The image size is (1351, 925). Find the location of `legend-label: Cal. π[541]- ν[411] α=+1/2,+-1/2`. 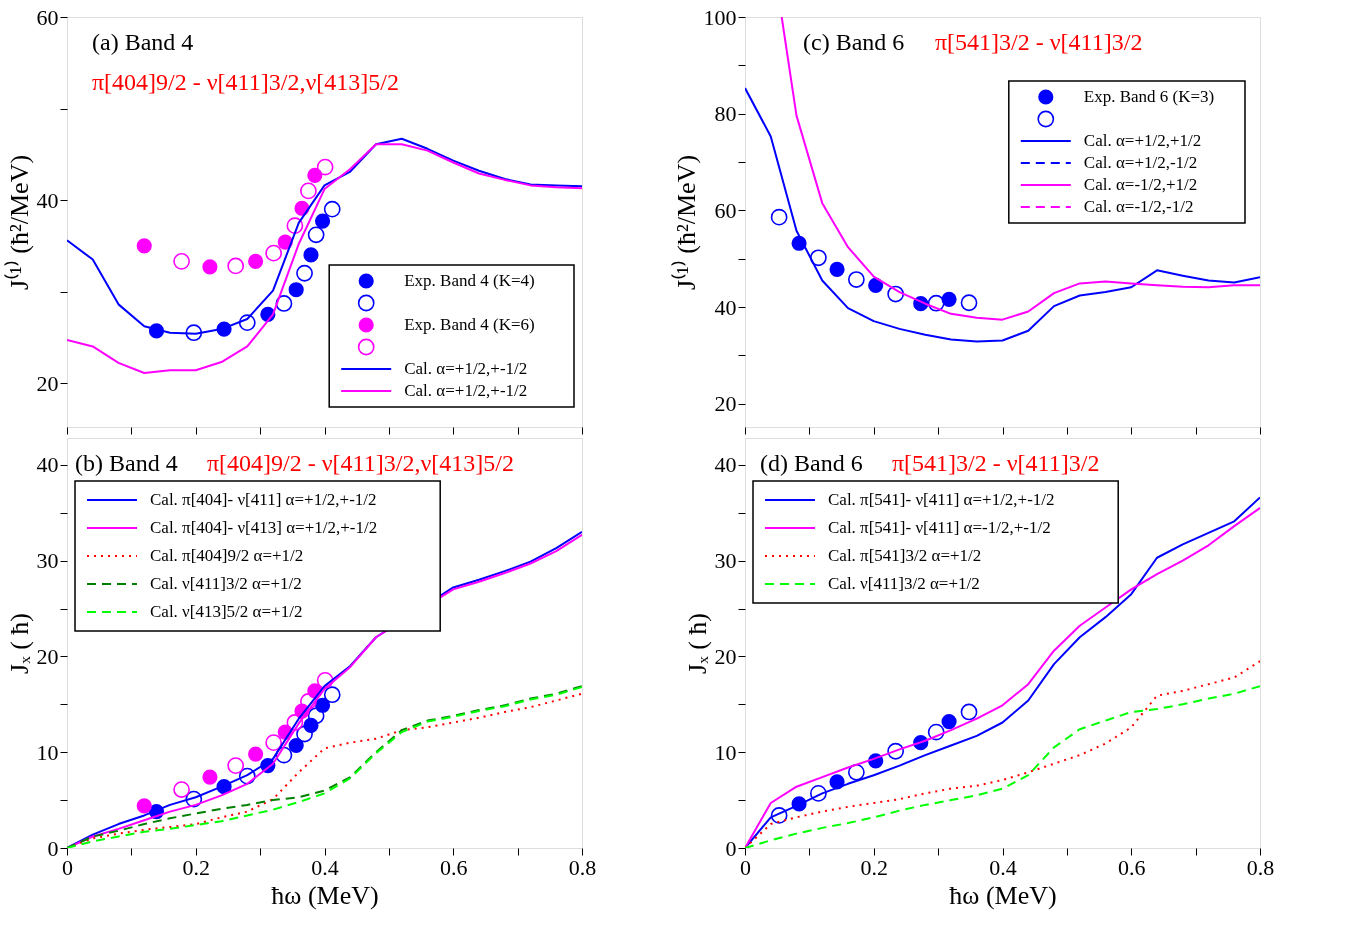

legend-label: Cal. π[541]- ν[411] α=+1/2,+-1/2 is located at coordinates (941, 499).